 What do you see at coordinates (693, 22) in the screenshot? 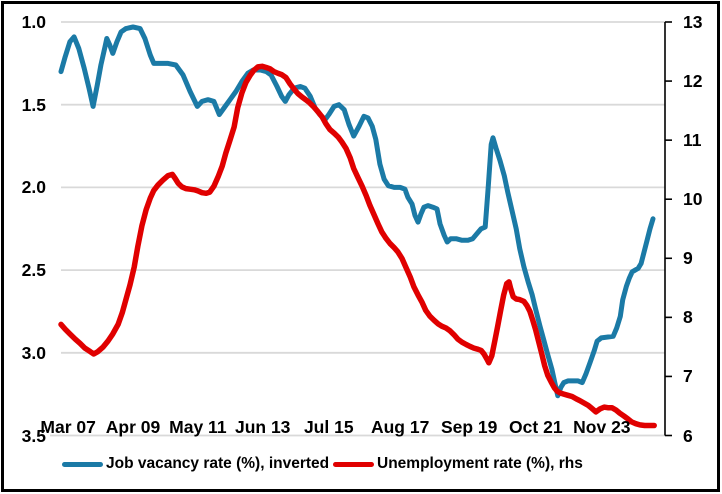
I see `right-axis-tick-label: 13` at bounding box center [693, 22].